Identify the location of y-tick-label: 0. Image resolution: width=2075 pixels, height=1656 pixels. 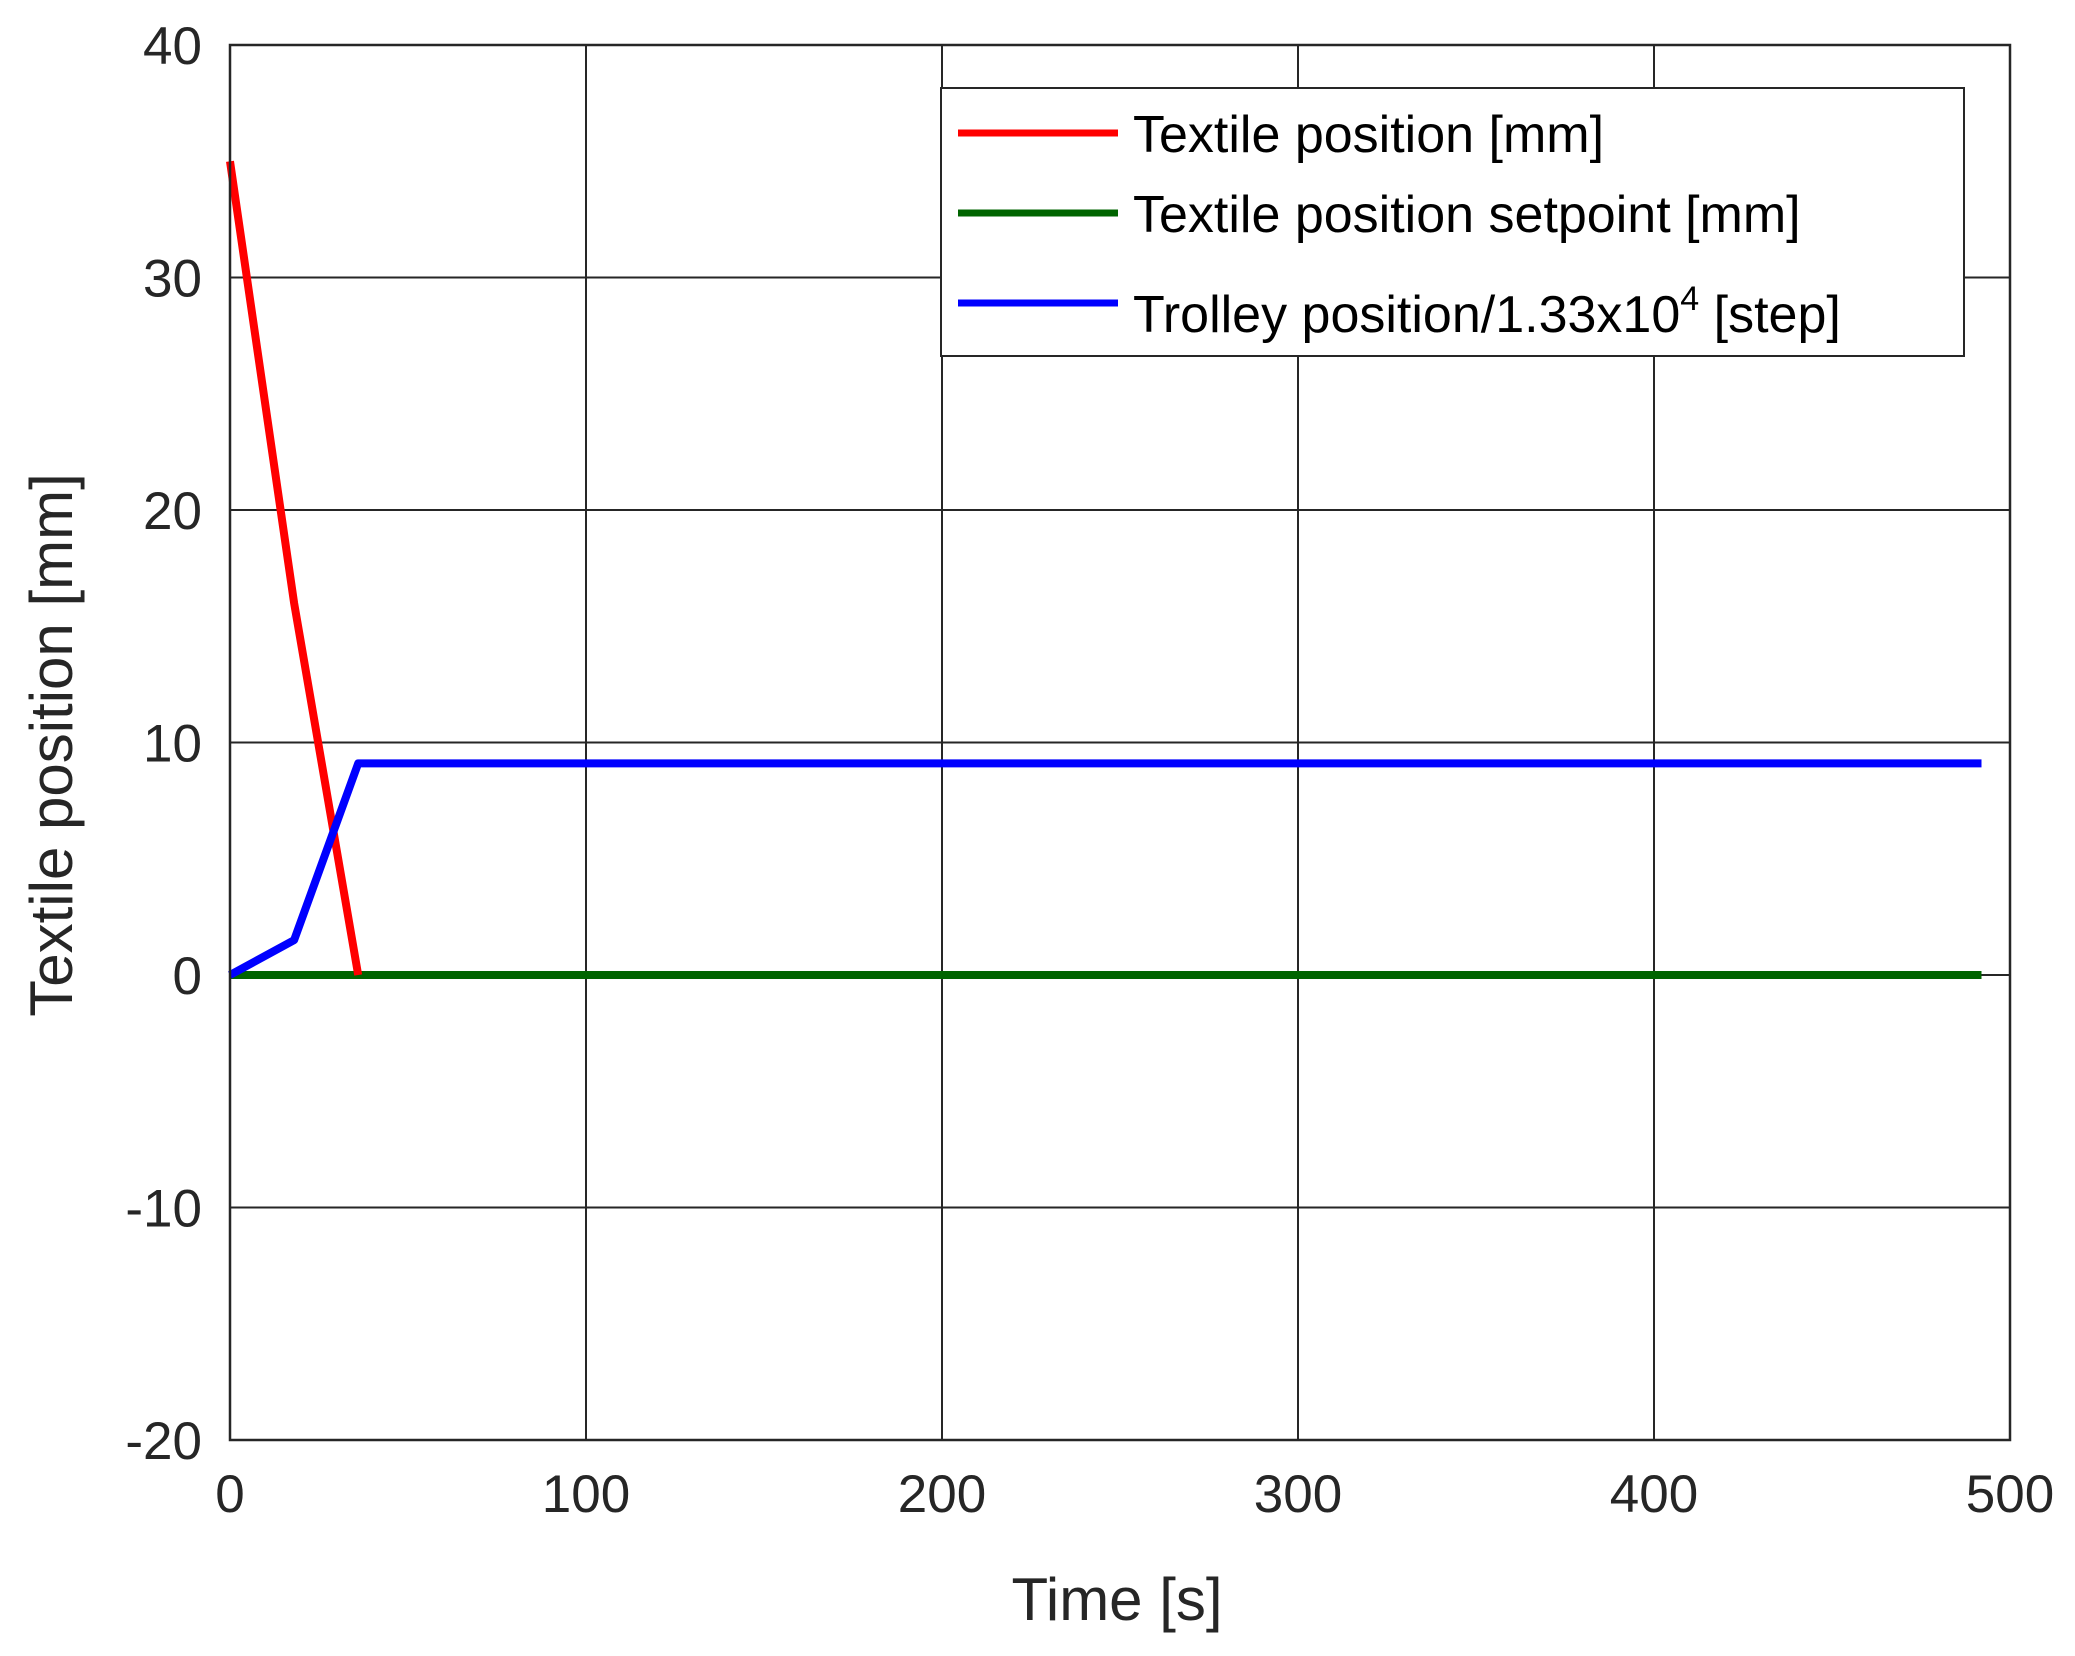
(187, 976).